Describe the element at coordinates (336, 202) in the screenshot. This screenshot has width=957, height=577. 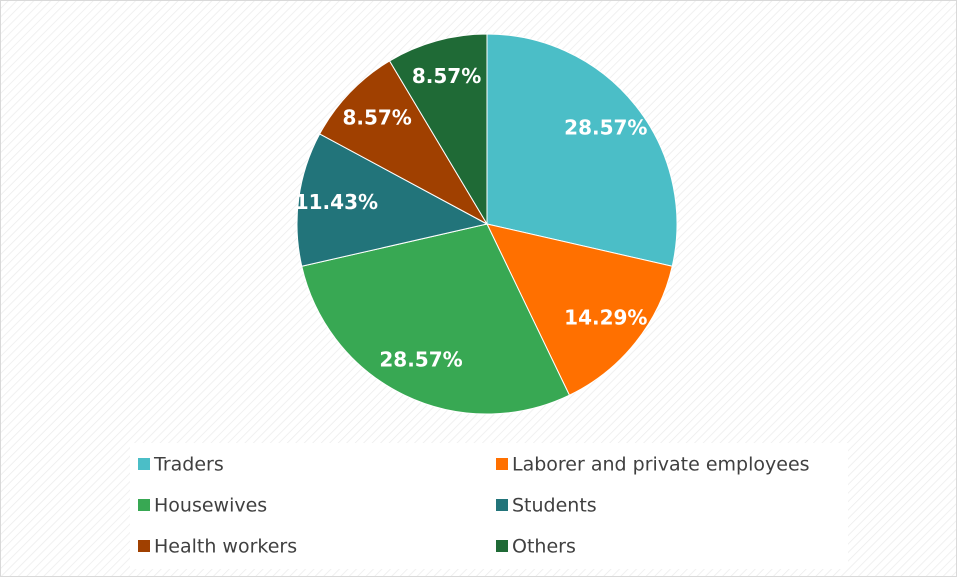
I see `data-label: 11.43%` at that location.